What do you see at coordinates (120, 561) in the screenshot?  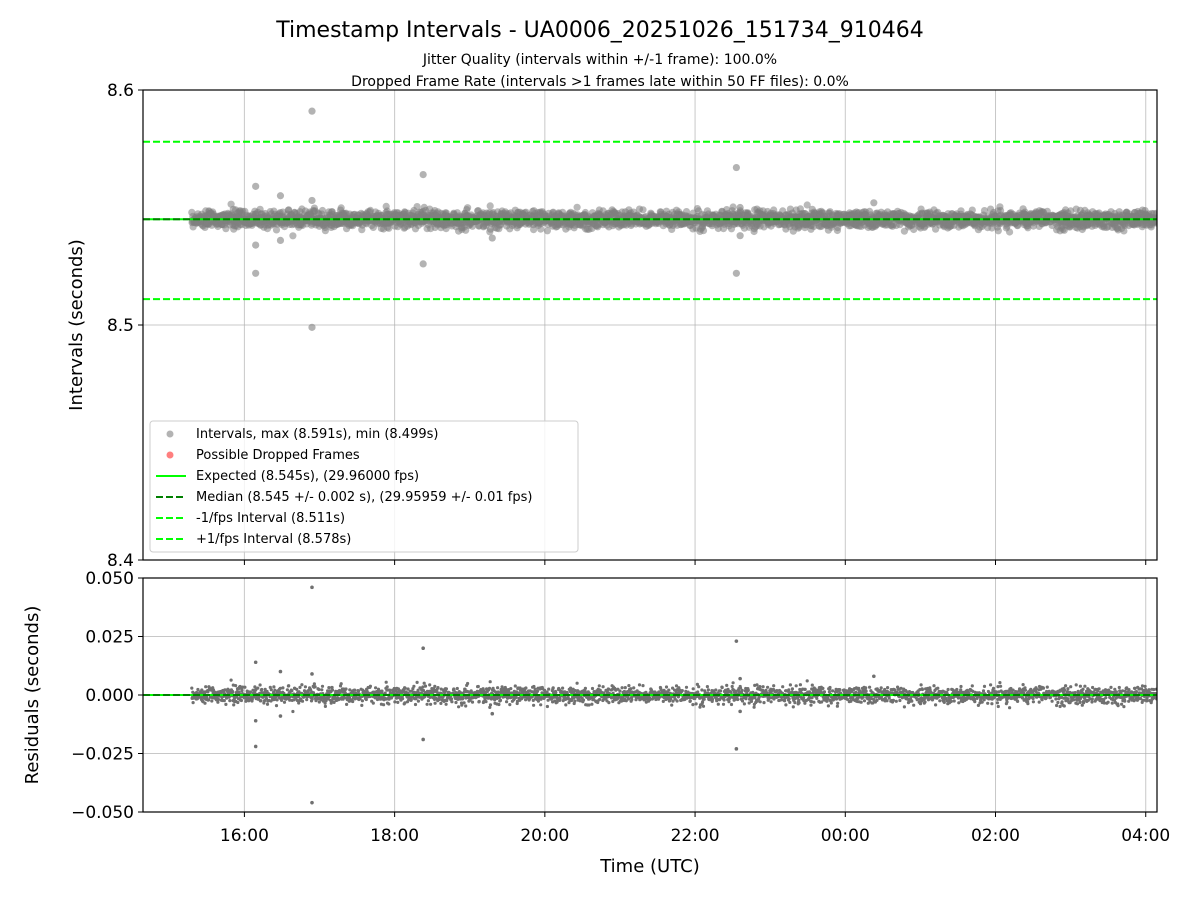 I see `top-y-tick-label: 8.4` at bounding box center [120, 561].